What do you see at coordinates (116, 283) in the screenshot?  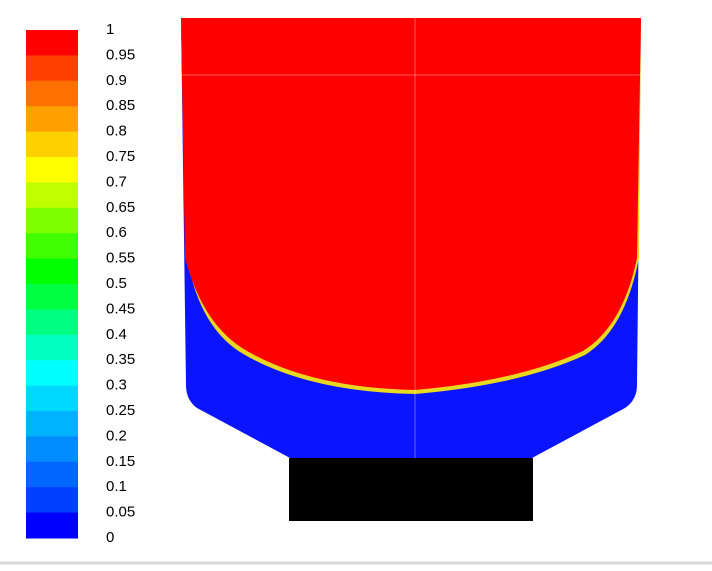 I see `colorbar-label: 0.5` at bounding box center [116, 283].